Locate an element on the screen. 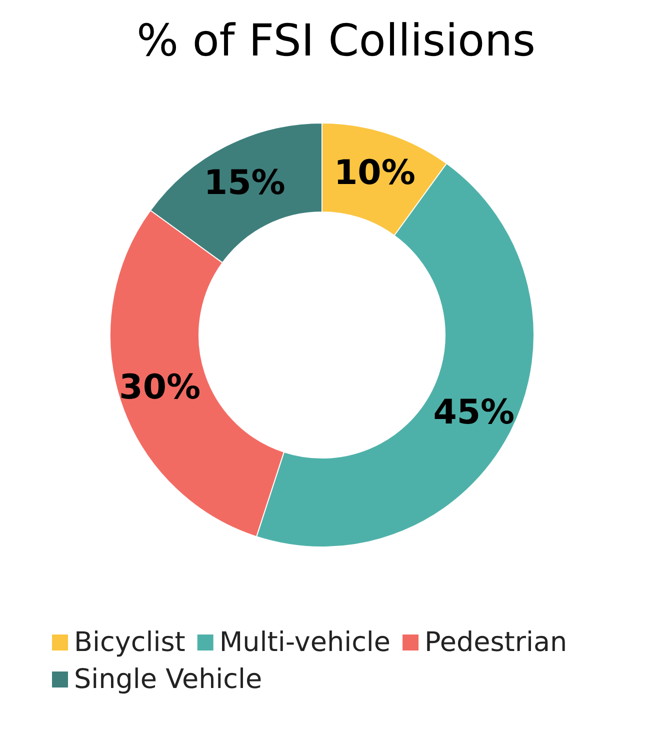 Image resolution: width=672 pixels, height=738 pixels. data-label: 10% is located at coordinates (375, 172).